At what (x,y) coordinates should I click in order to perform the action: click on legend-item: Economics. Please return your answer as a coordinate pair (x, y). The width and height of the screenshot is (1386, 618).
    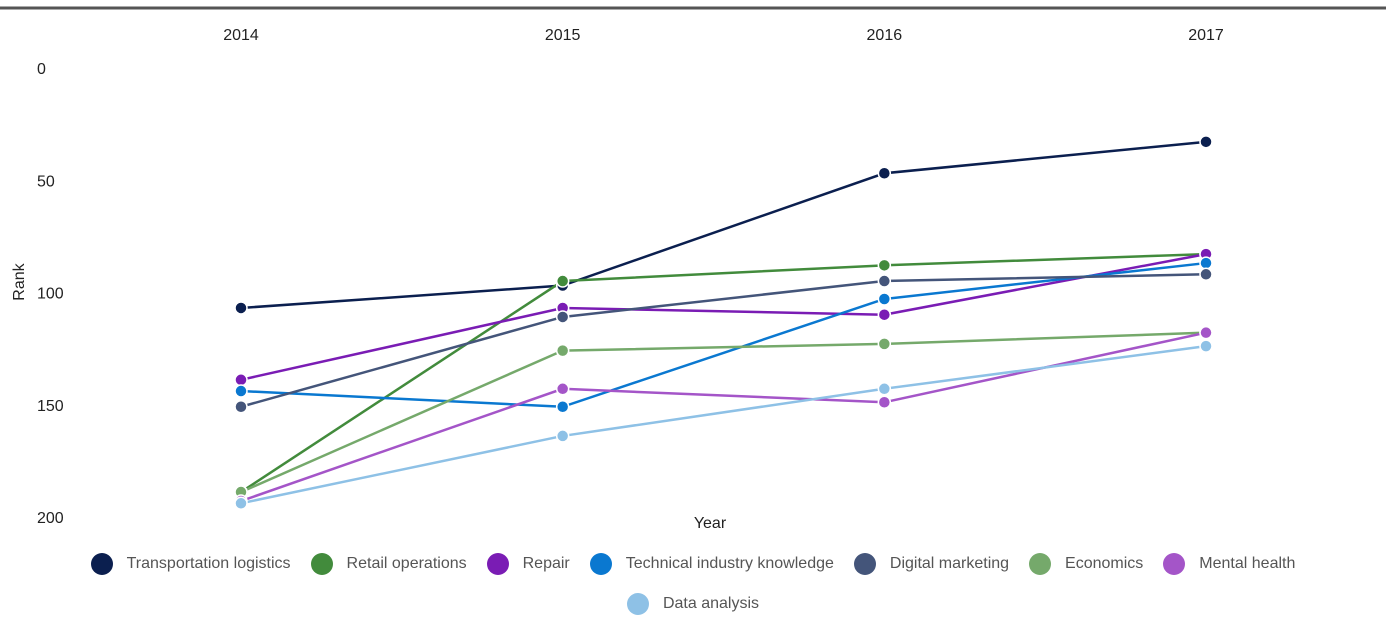
    Looking at the image, I should click on (1086, 564).